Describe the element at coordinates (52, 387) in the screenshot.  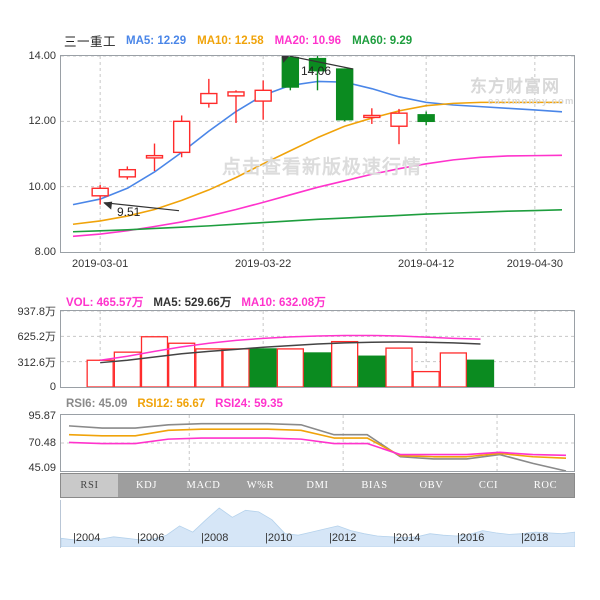
I see `volume-y-tick: 0` at that location.